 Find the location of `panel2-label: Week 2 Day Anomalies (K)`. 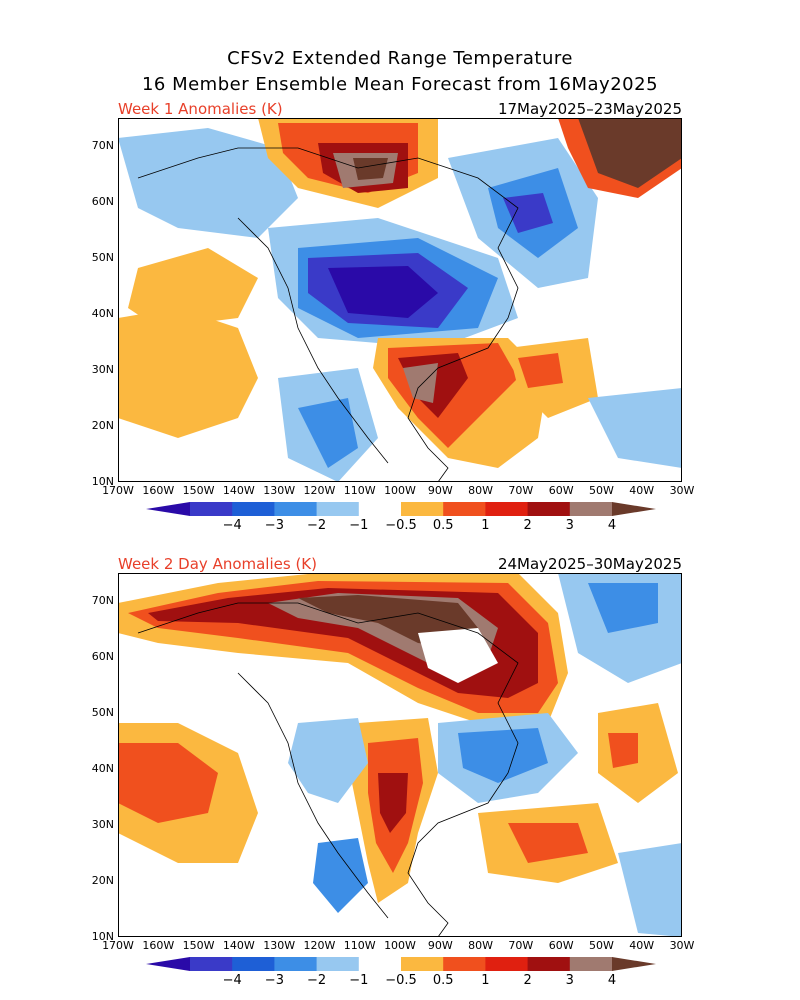

panel2-label: Week 2 Day Anomalies (K) is located at coordinates (217, 564).